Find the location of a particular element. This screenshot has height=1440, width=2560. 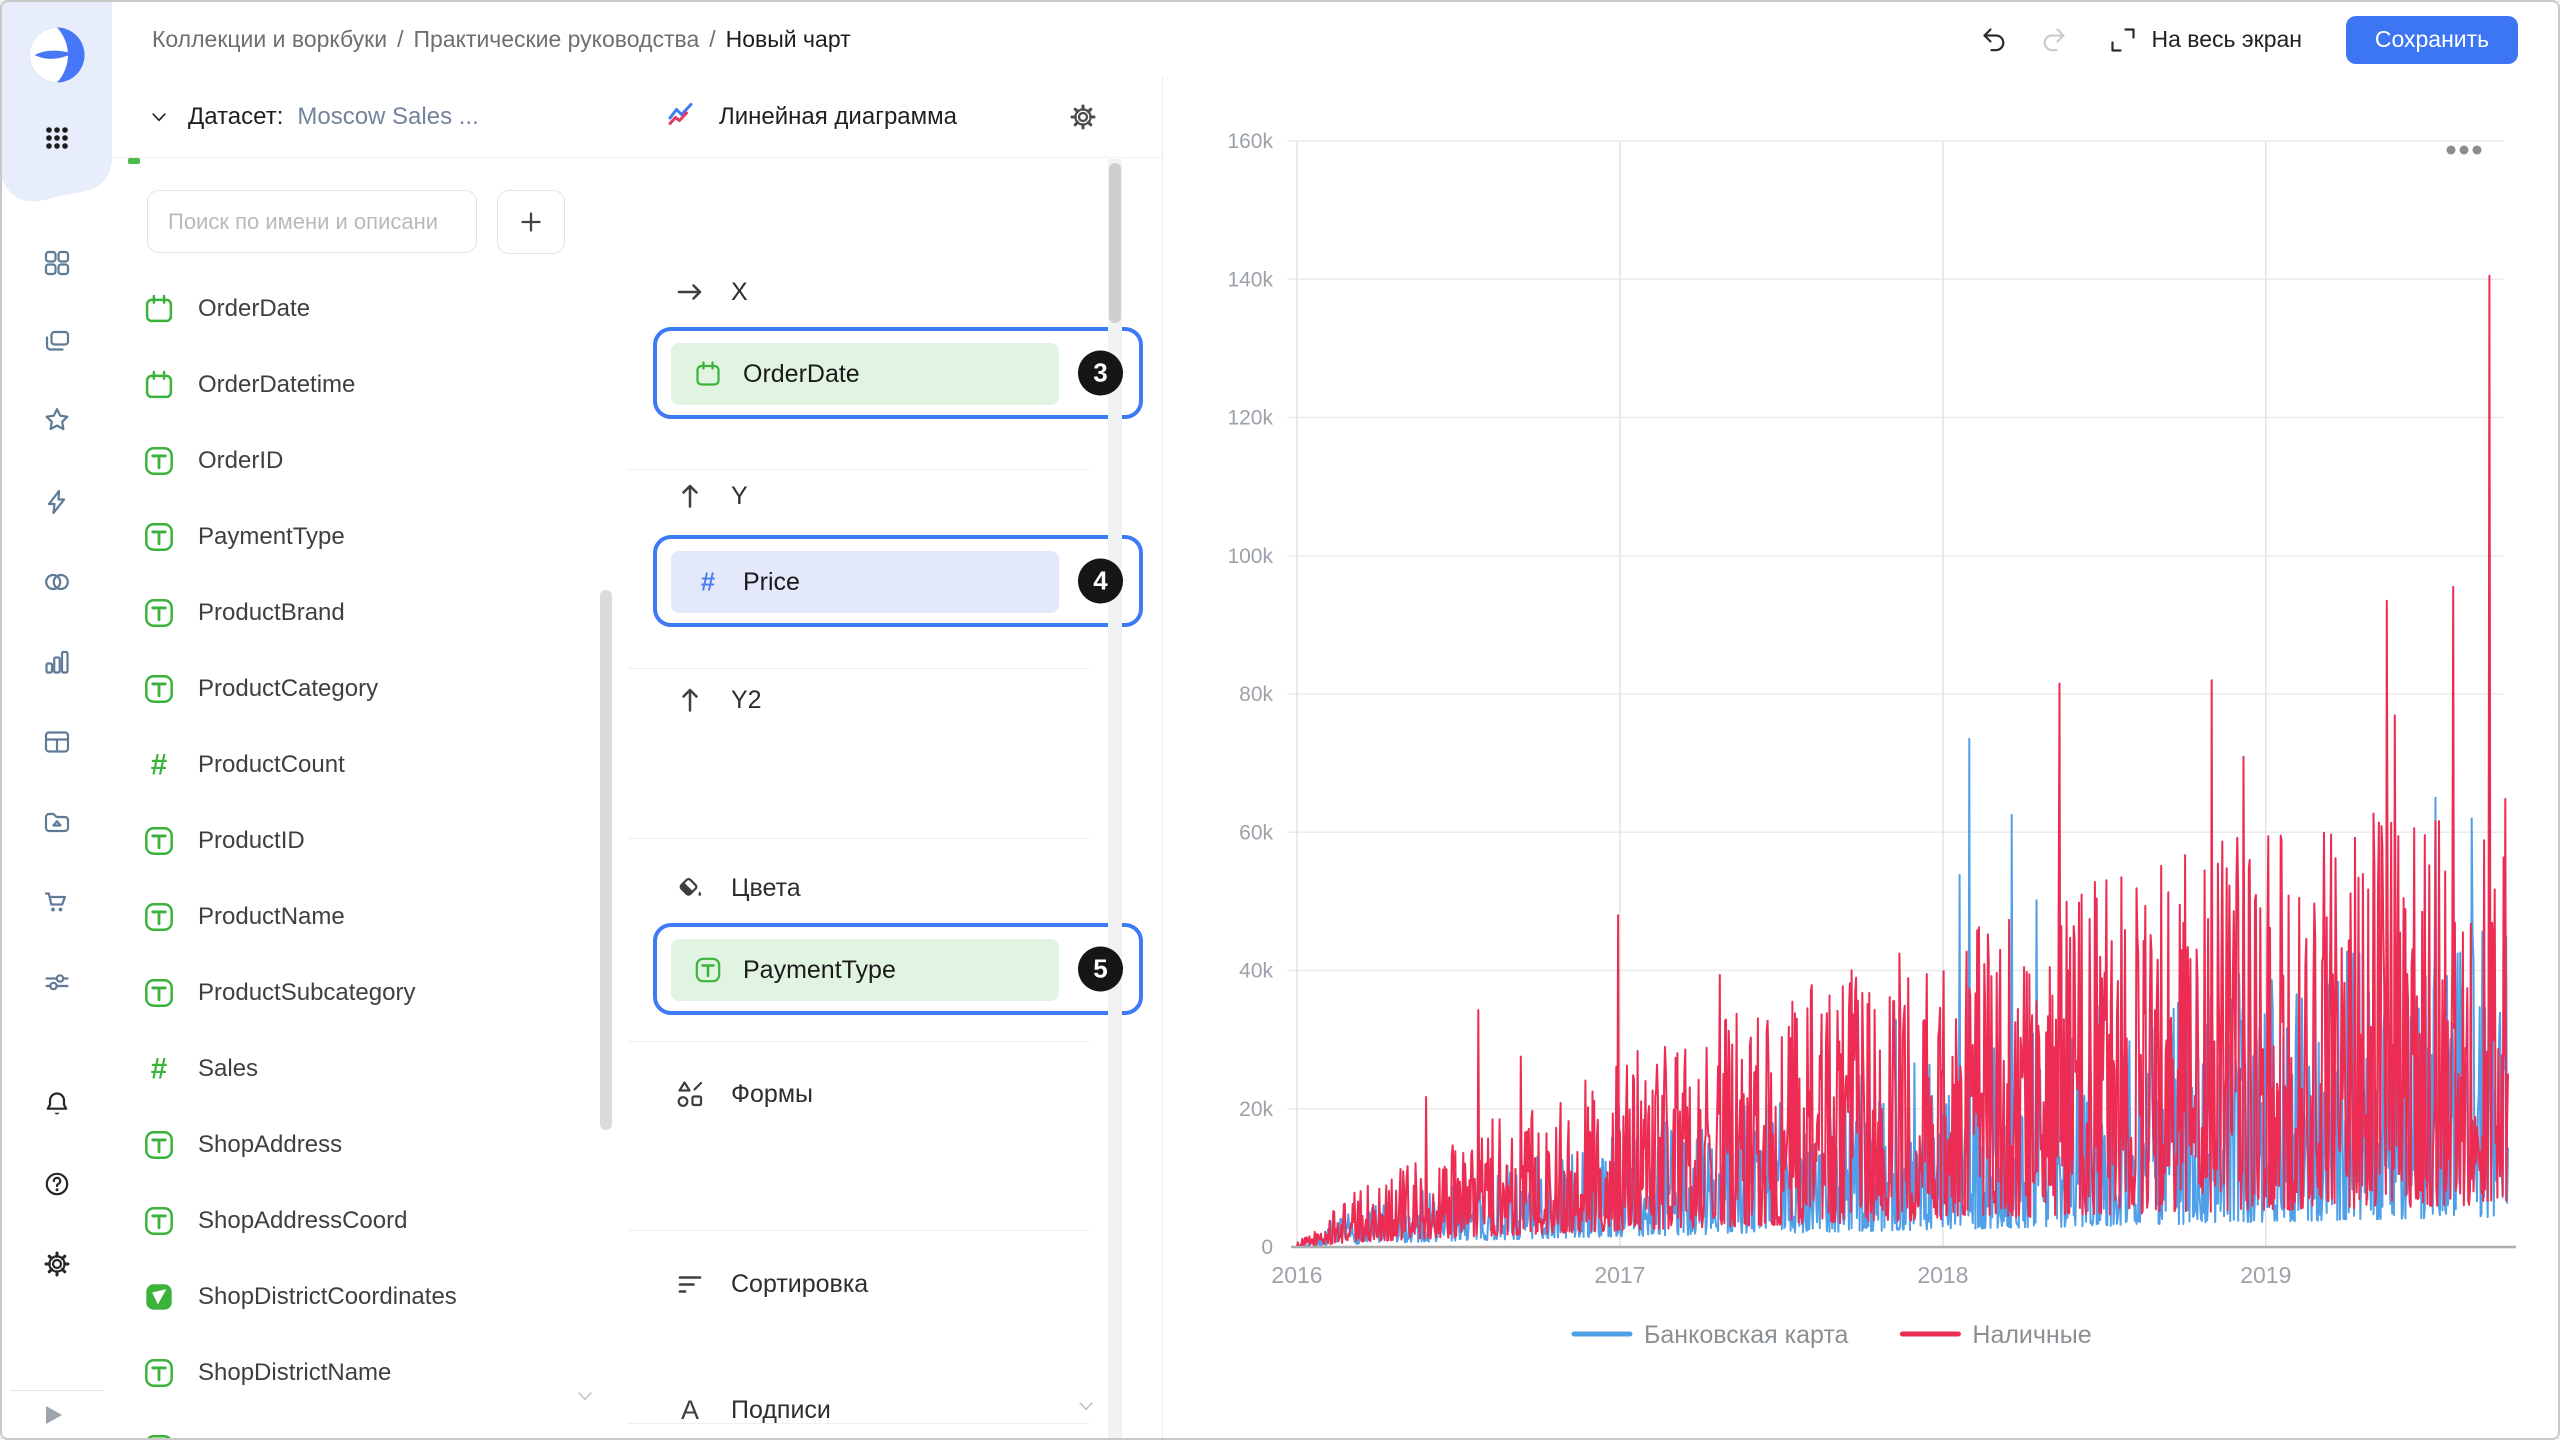

svg-text: 2017 is located at coordinates (1619, 1275).